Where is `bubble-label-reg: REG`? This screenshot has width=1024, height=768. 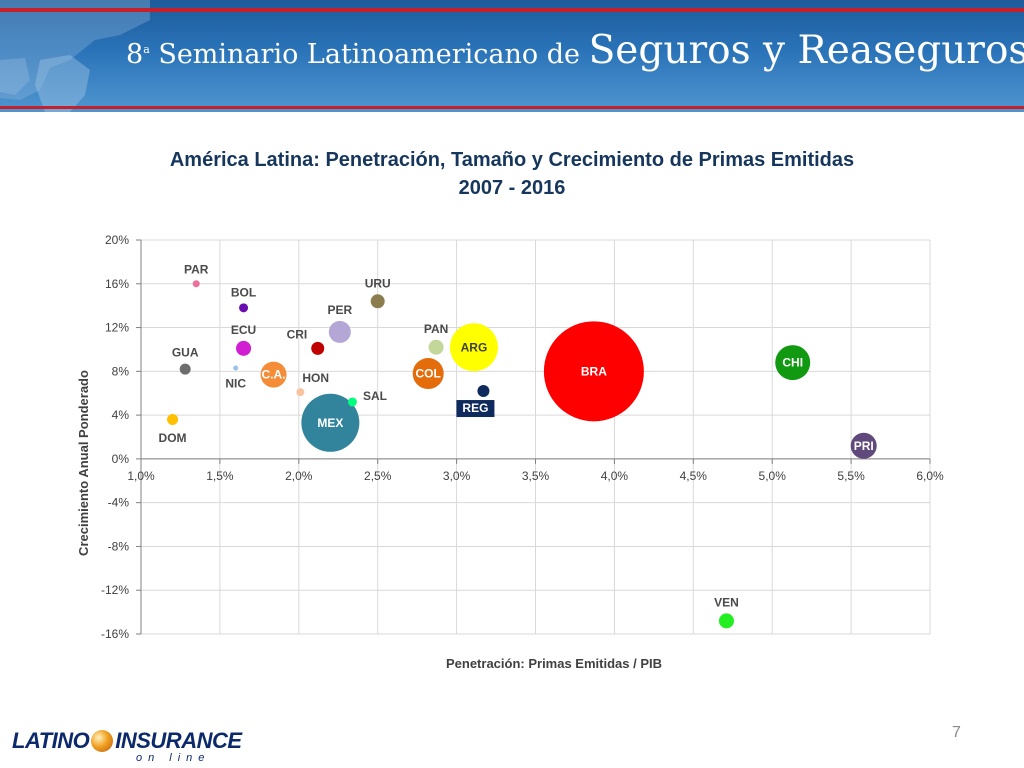 bubble-label-reg: REG is located at coordinates (475, 408).